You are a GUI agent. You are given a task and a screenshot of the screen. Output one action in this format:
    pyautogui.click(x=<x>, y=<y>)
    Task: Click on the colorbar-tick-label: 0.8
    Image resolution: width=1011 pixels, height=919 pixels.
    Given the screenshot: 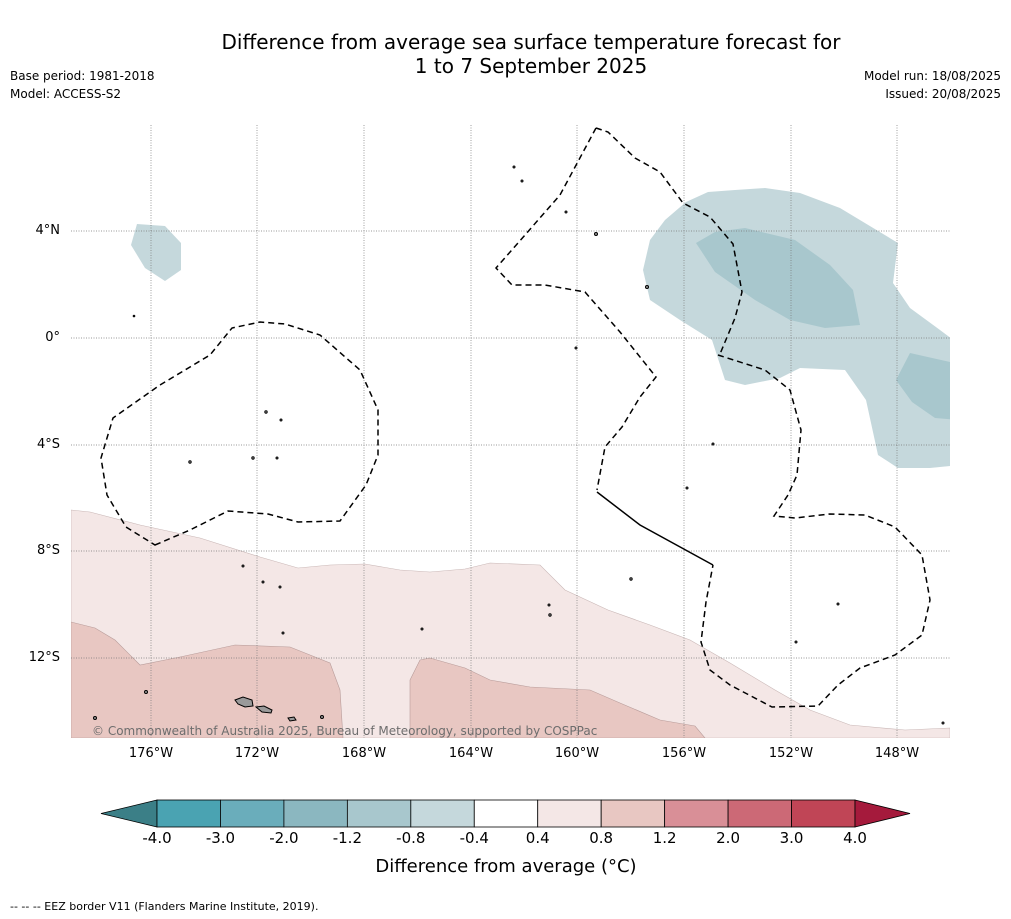 What is the action you would take?
    pyautogui.click(x=601, y=838)
    